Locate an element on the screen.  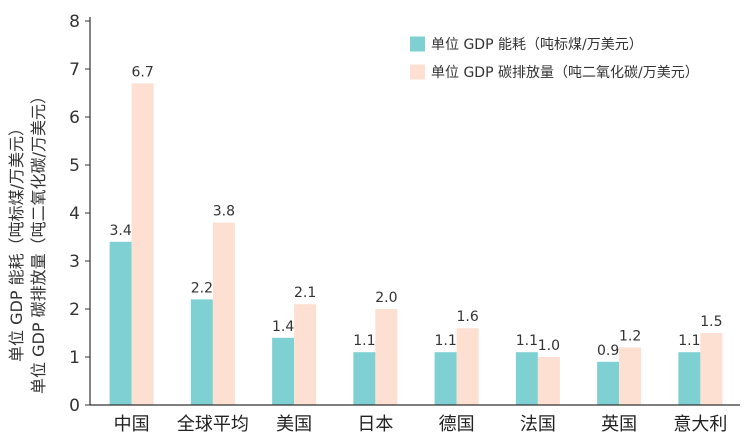
data-label-energy-6: 0.9 is located at coordinates (608, 351).